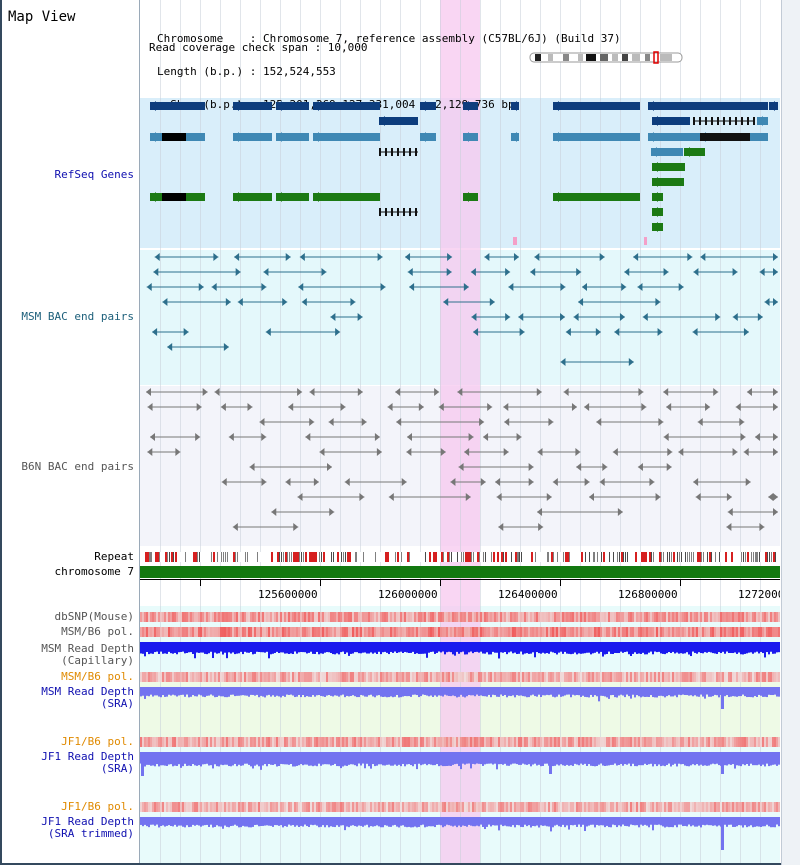 This screenshot has width=800, height=865. What do you see at coordinates (790, 432) in the screenshot?
I see `vertical-scrollbar` at bounding box center [790, 432].